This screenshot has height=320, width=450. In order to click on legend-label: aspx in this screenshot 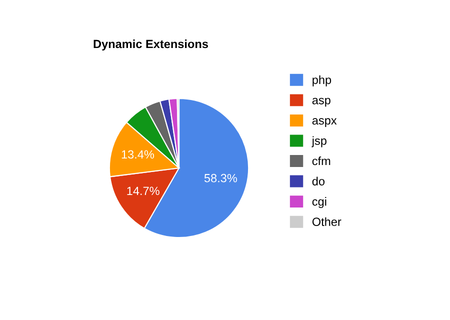, I will do `click(324, 122)`.